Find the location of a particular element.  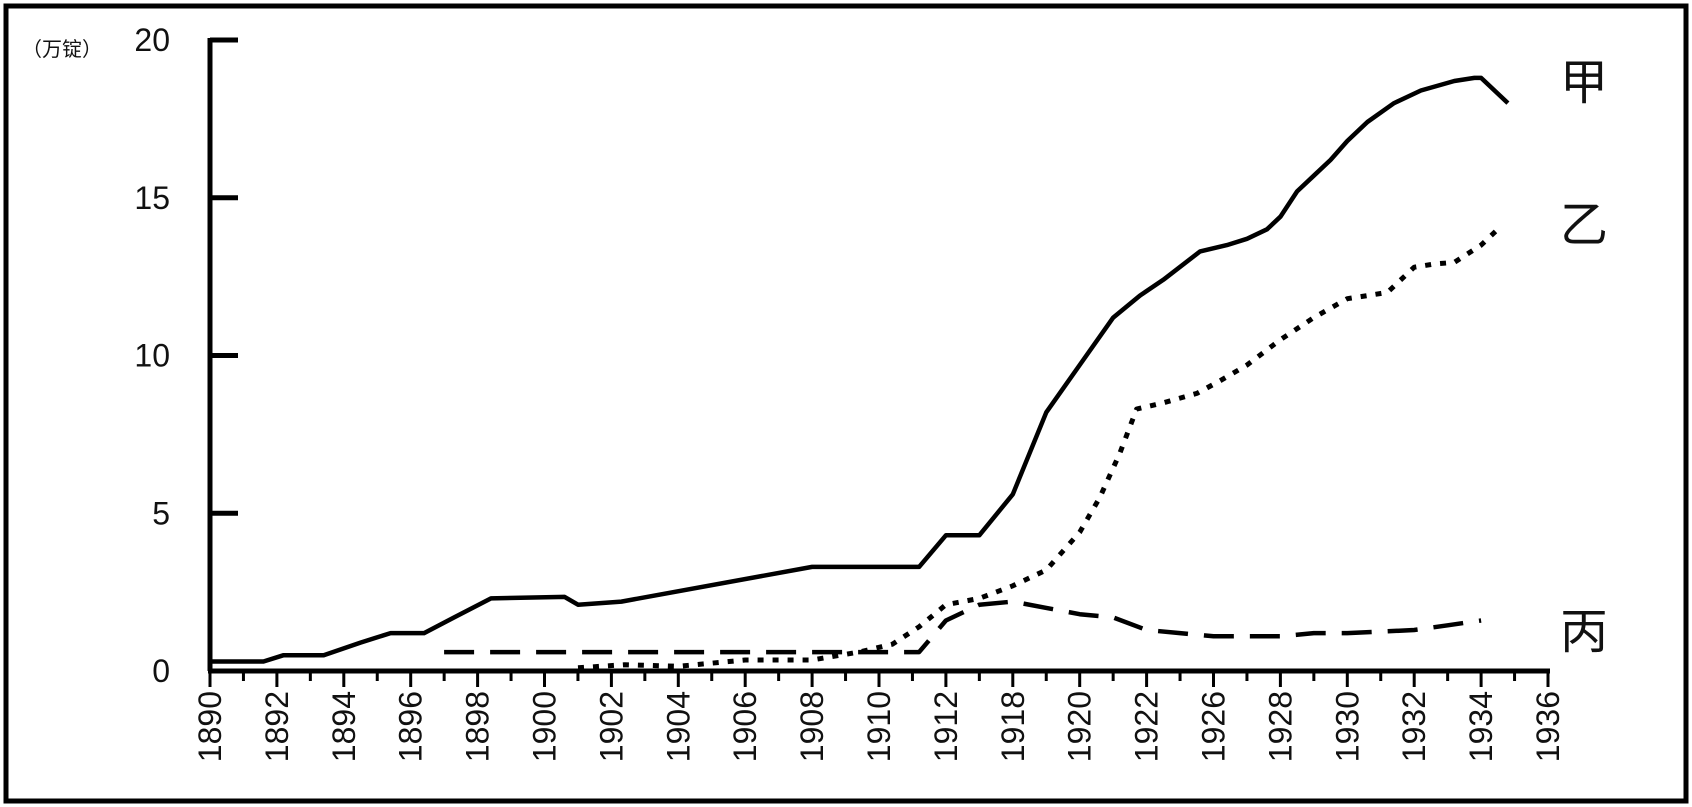

x-tick-label: 1920 is located at coordinates (1080, 726).